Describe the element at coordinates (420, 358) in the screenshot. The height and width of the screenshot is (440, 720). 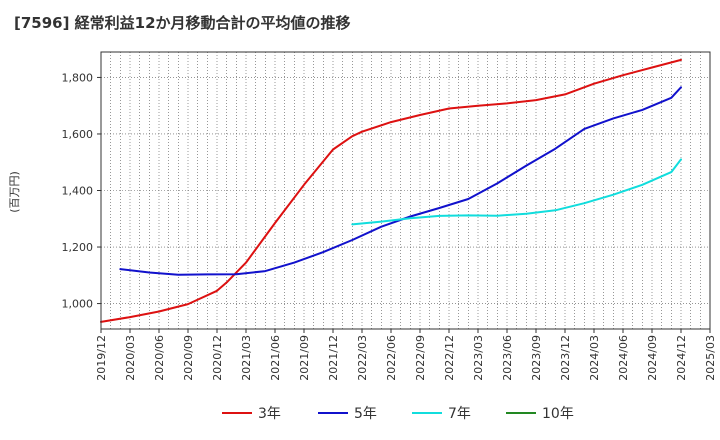
I see `x-tick-label: 2022/09` at that location.